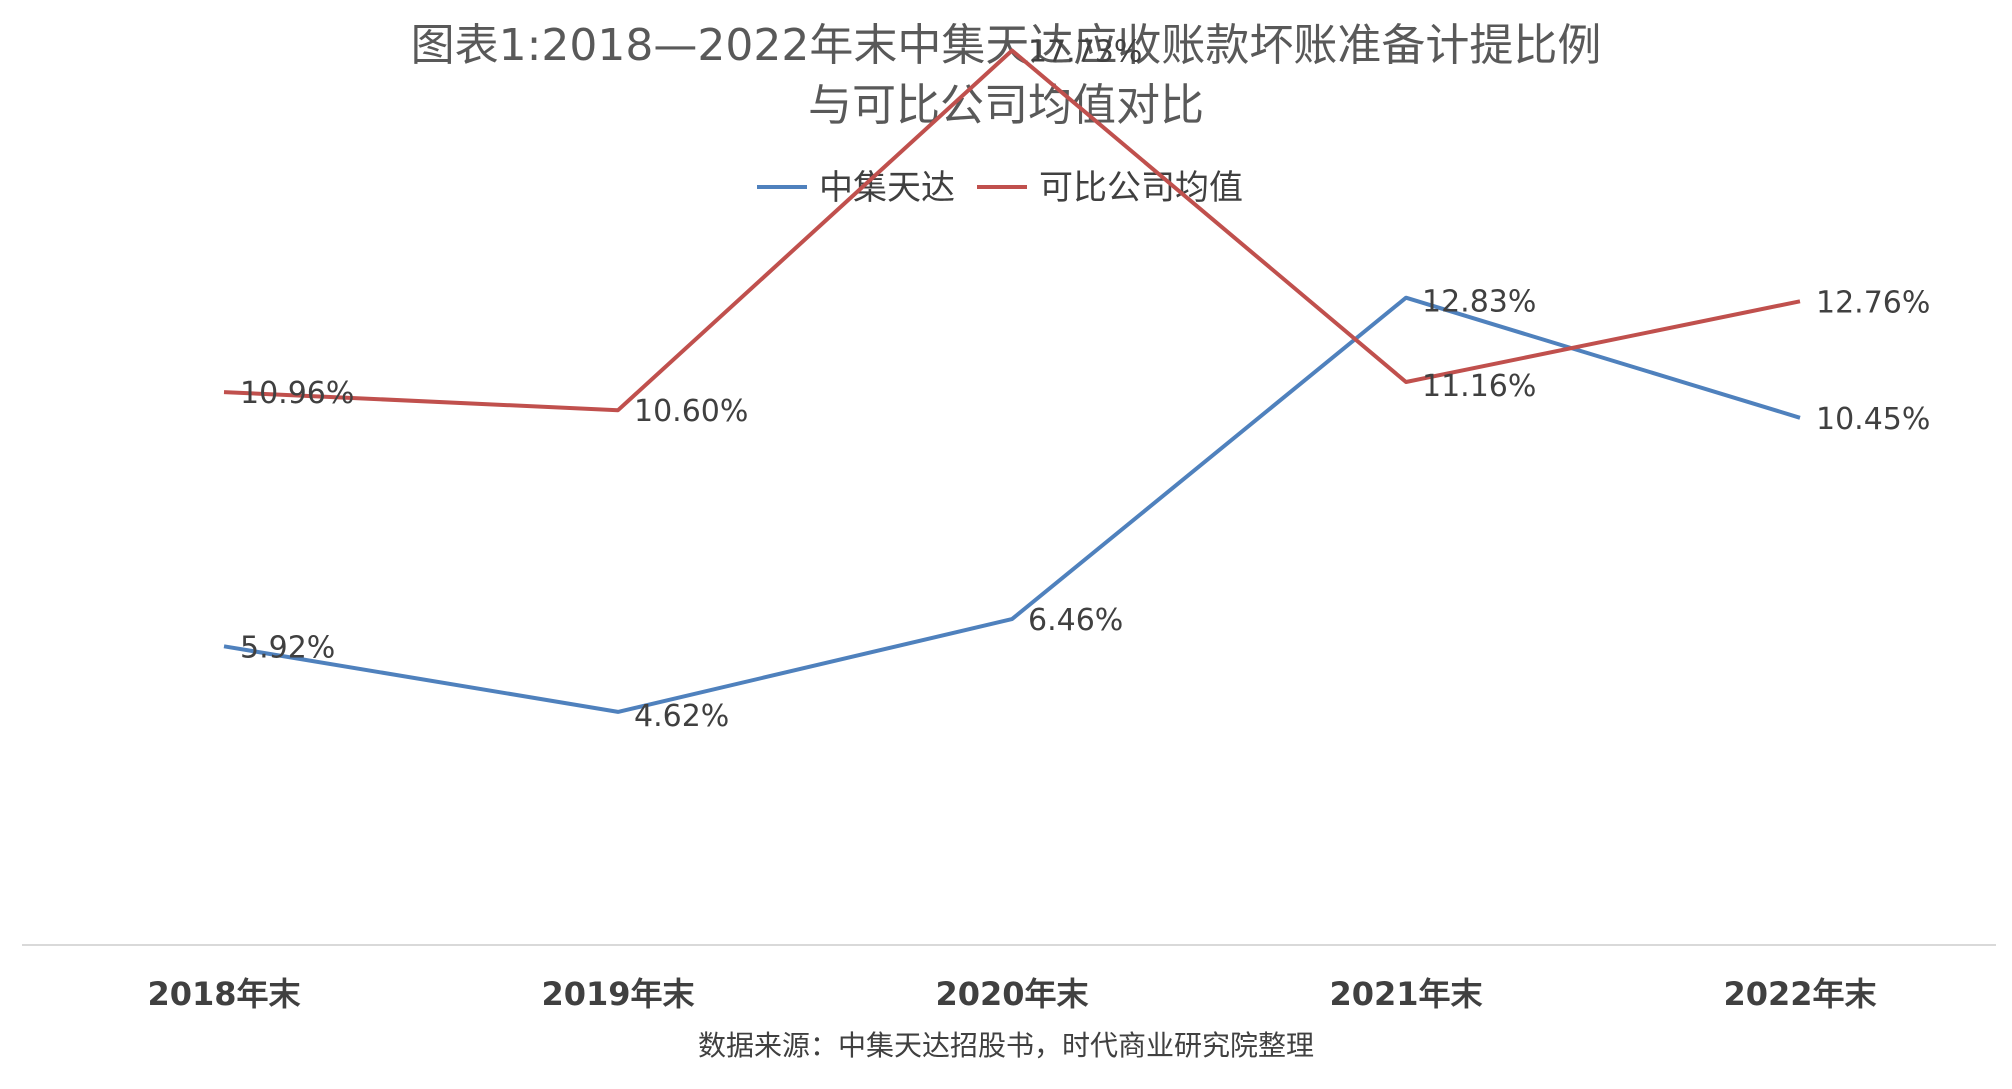  I want to click on data-label: 10.96%, so click(297, 393).